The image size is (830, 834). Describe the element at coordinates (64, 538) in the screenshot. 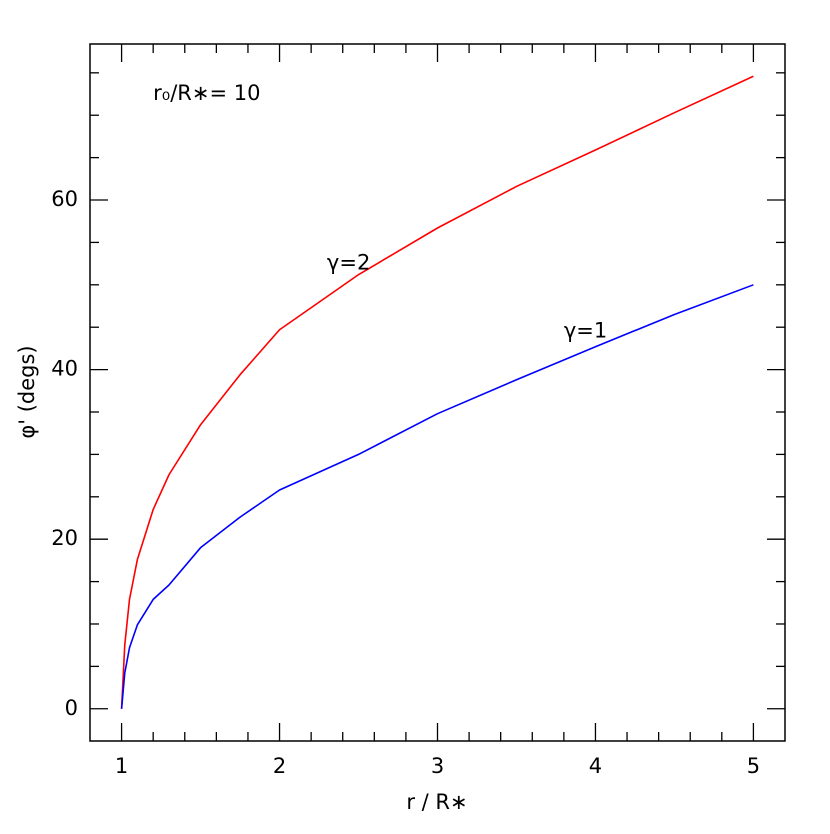

I see `y-tick-label: 20` at that location.